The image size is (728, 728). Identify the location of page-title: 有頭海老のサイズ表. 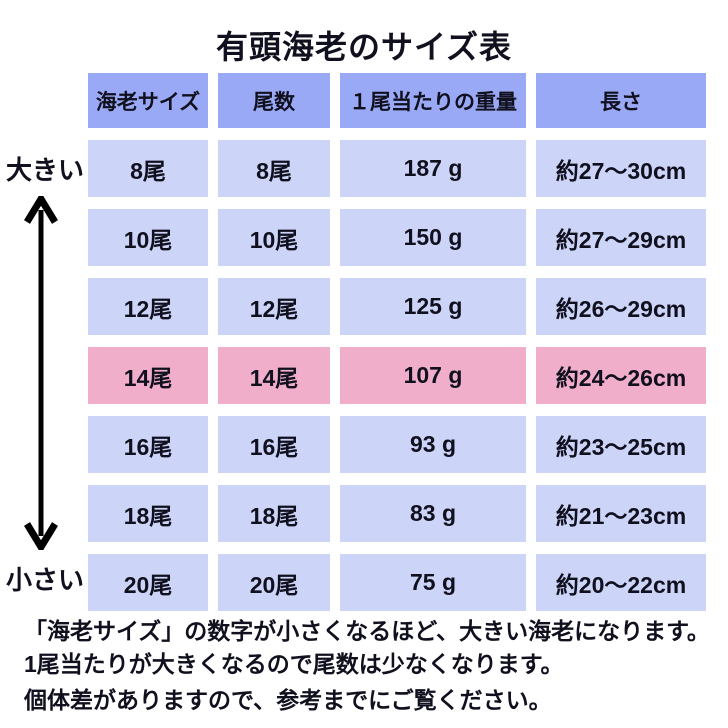
(364, 47).